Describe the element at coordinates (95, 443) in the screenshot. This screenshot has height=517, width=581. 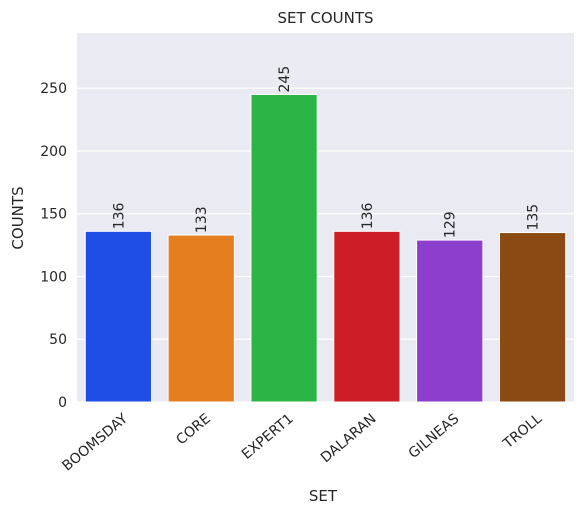
I see `x-tick-label-boomsday: BOOMSDAY` at that location.